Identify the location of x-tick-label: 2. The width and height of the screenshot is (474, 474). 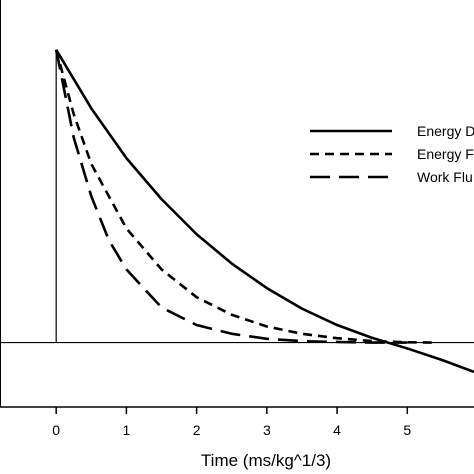
(197, 430).